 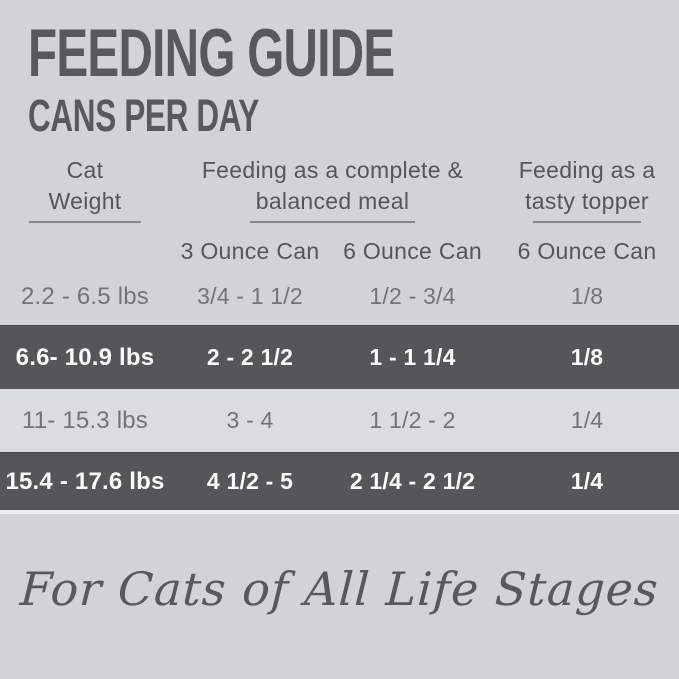 I want to click on group-header-complete-meal: Feeding as a complete & balanced meal, so click(x=332, y=189).